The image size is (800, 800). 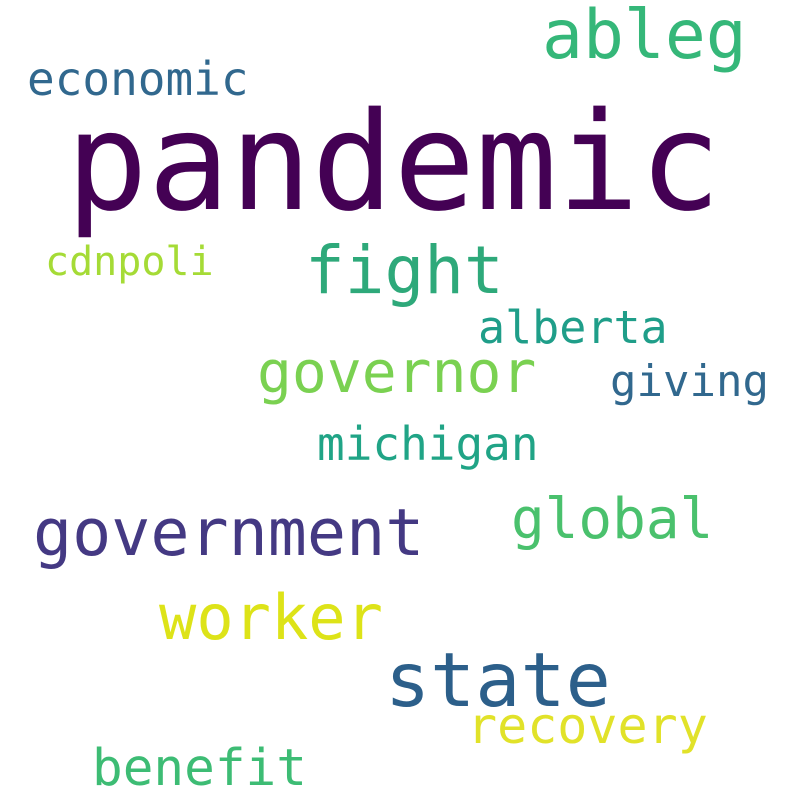 What do you see at coordinates (229, 533) in the screenshot?
I see `word-government: government` at bounding box center [229, 533].